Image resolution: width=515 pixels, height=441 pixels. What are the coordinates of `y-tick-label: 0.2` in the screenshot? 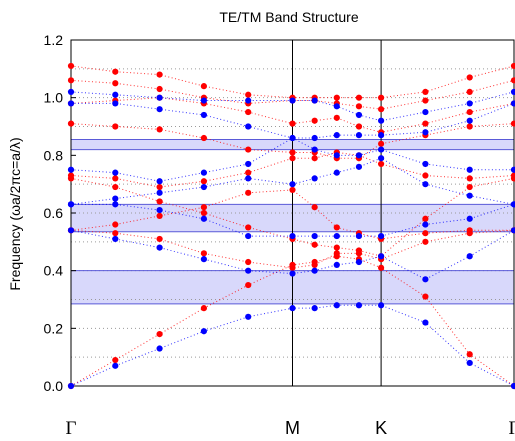 It's located at (54, 328).